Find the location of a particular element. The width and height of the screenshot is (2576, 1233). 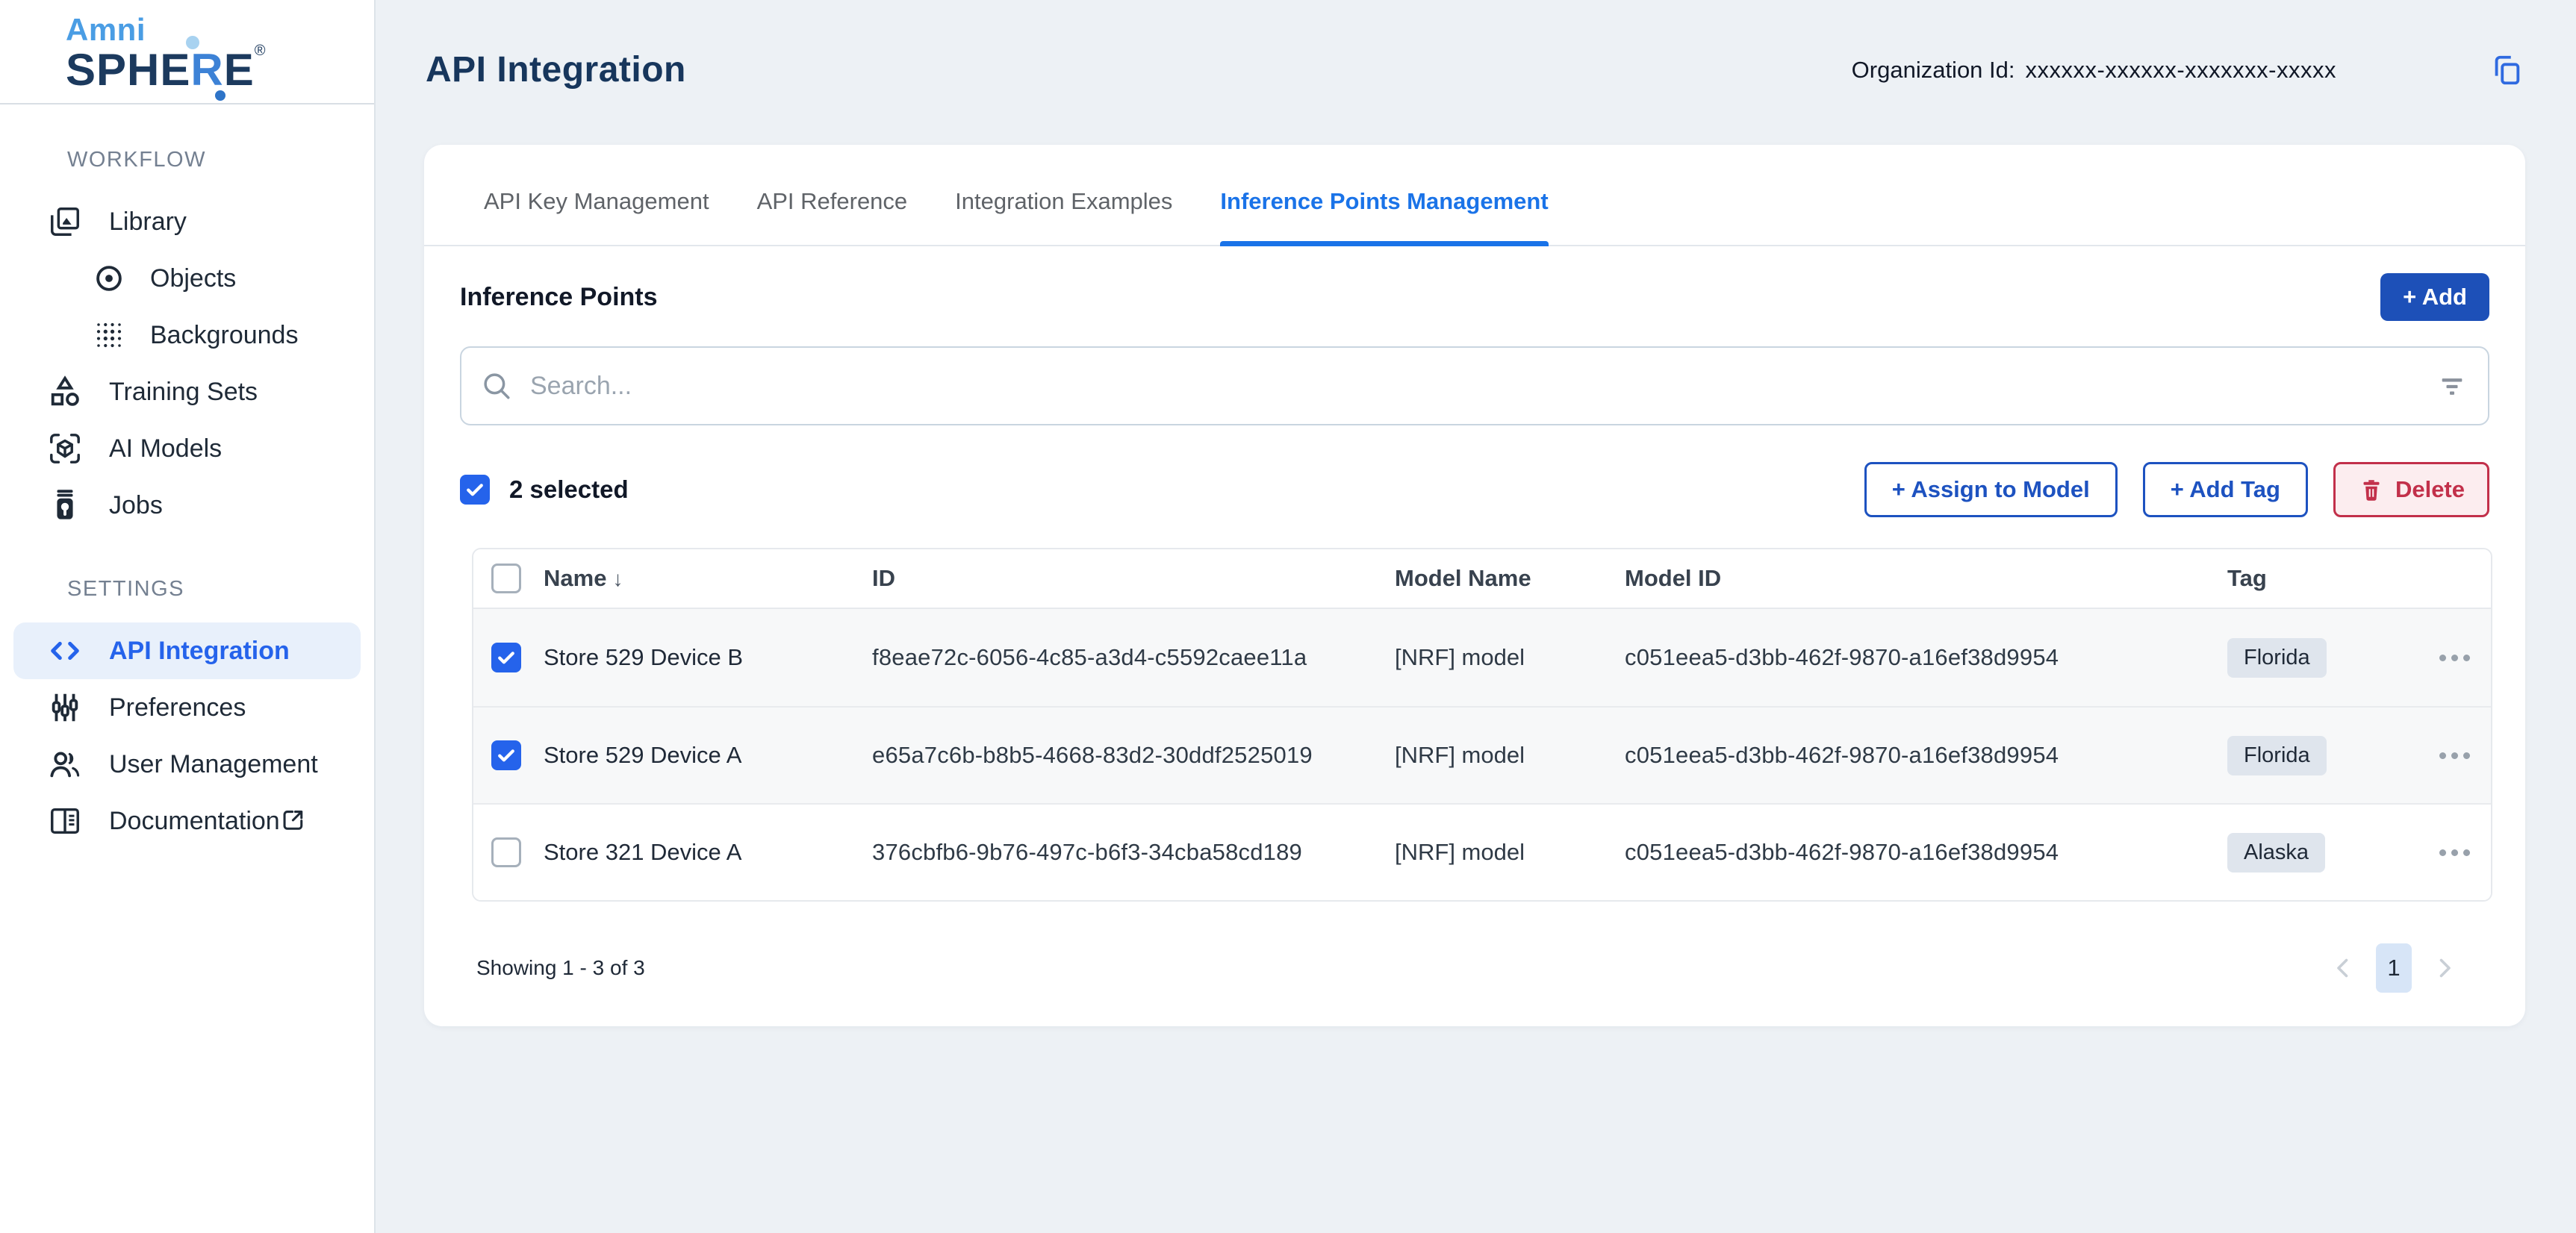

sort-down-arrow: ↓ is located at coordinates (617, 578).